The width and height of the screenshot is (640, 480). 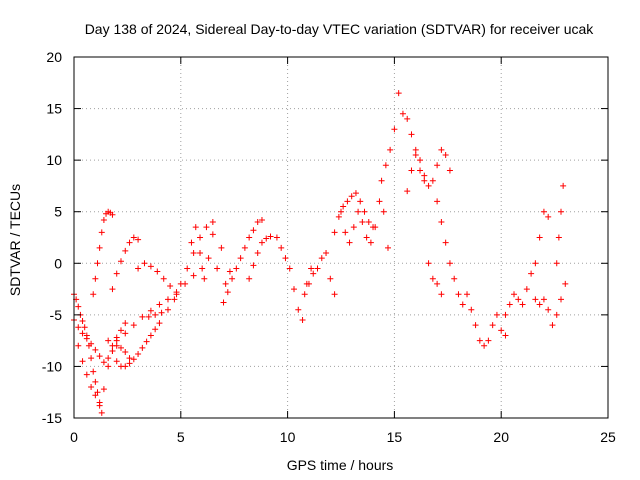 What do you see at coordinates (501, 437) in the screenshot?
I see `x-tick-label: 20` at bounding box center [501, 437].